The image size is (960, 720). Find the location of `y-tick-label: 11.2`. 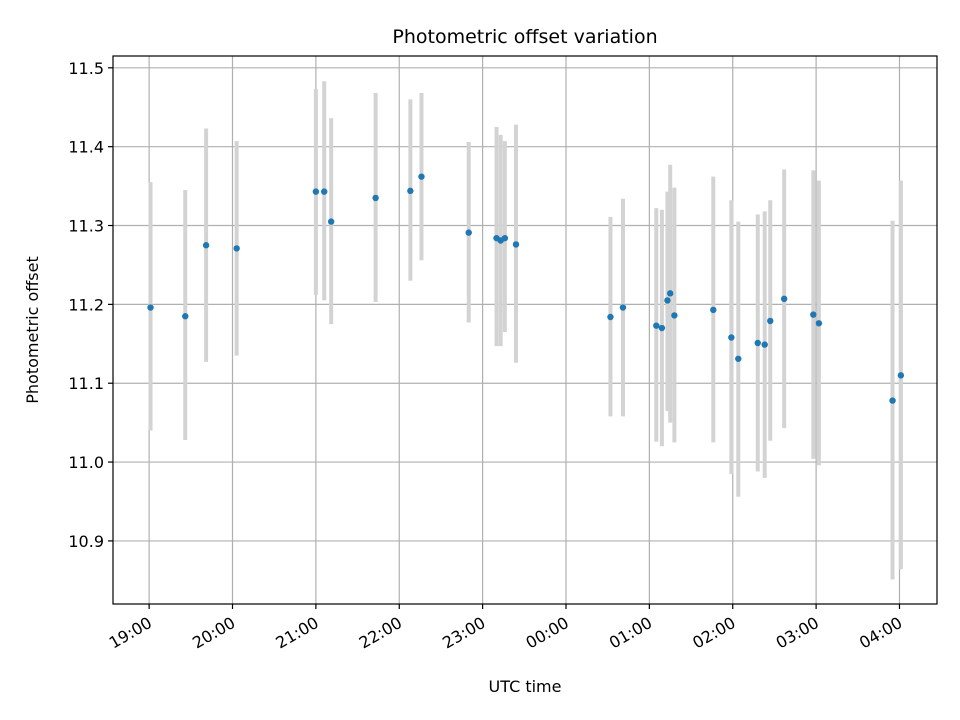

y-tick-label: 11.2 is located at coordinates (86, 304).